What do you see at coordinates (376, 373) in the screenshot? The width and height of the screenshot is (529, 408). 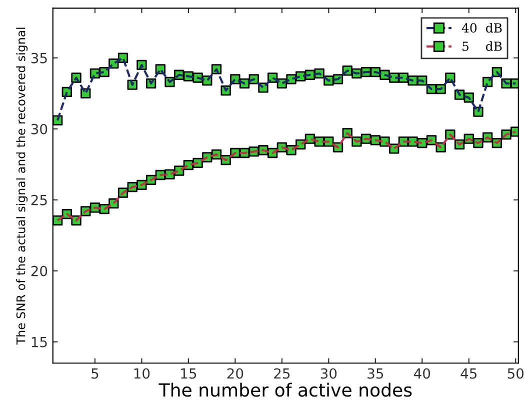 I see `x-tick-label: 35` at bounding box center [376, 373].